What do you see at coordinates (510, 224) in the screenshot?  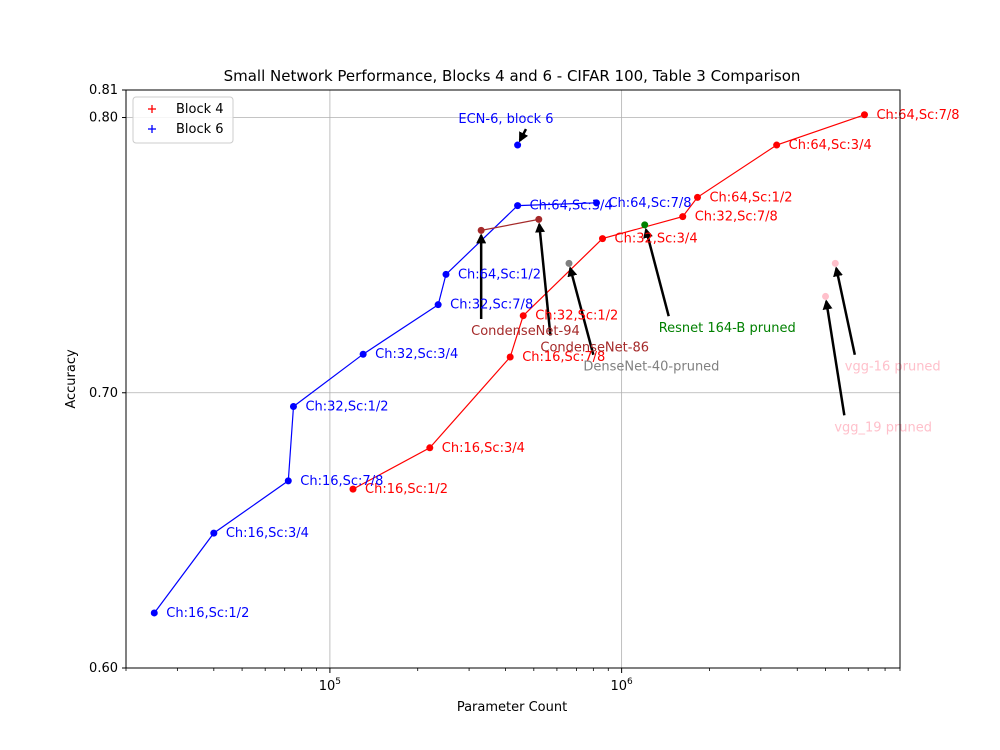 I see `comparison-line` at bounding box center [510, 224].